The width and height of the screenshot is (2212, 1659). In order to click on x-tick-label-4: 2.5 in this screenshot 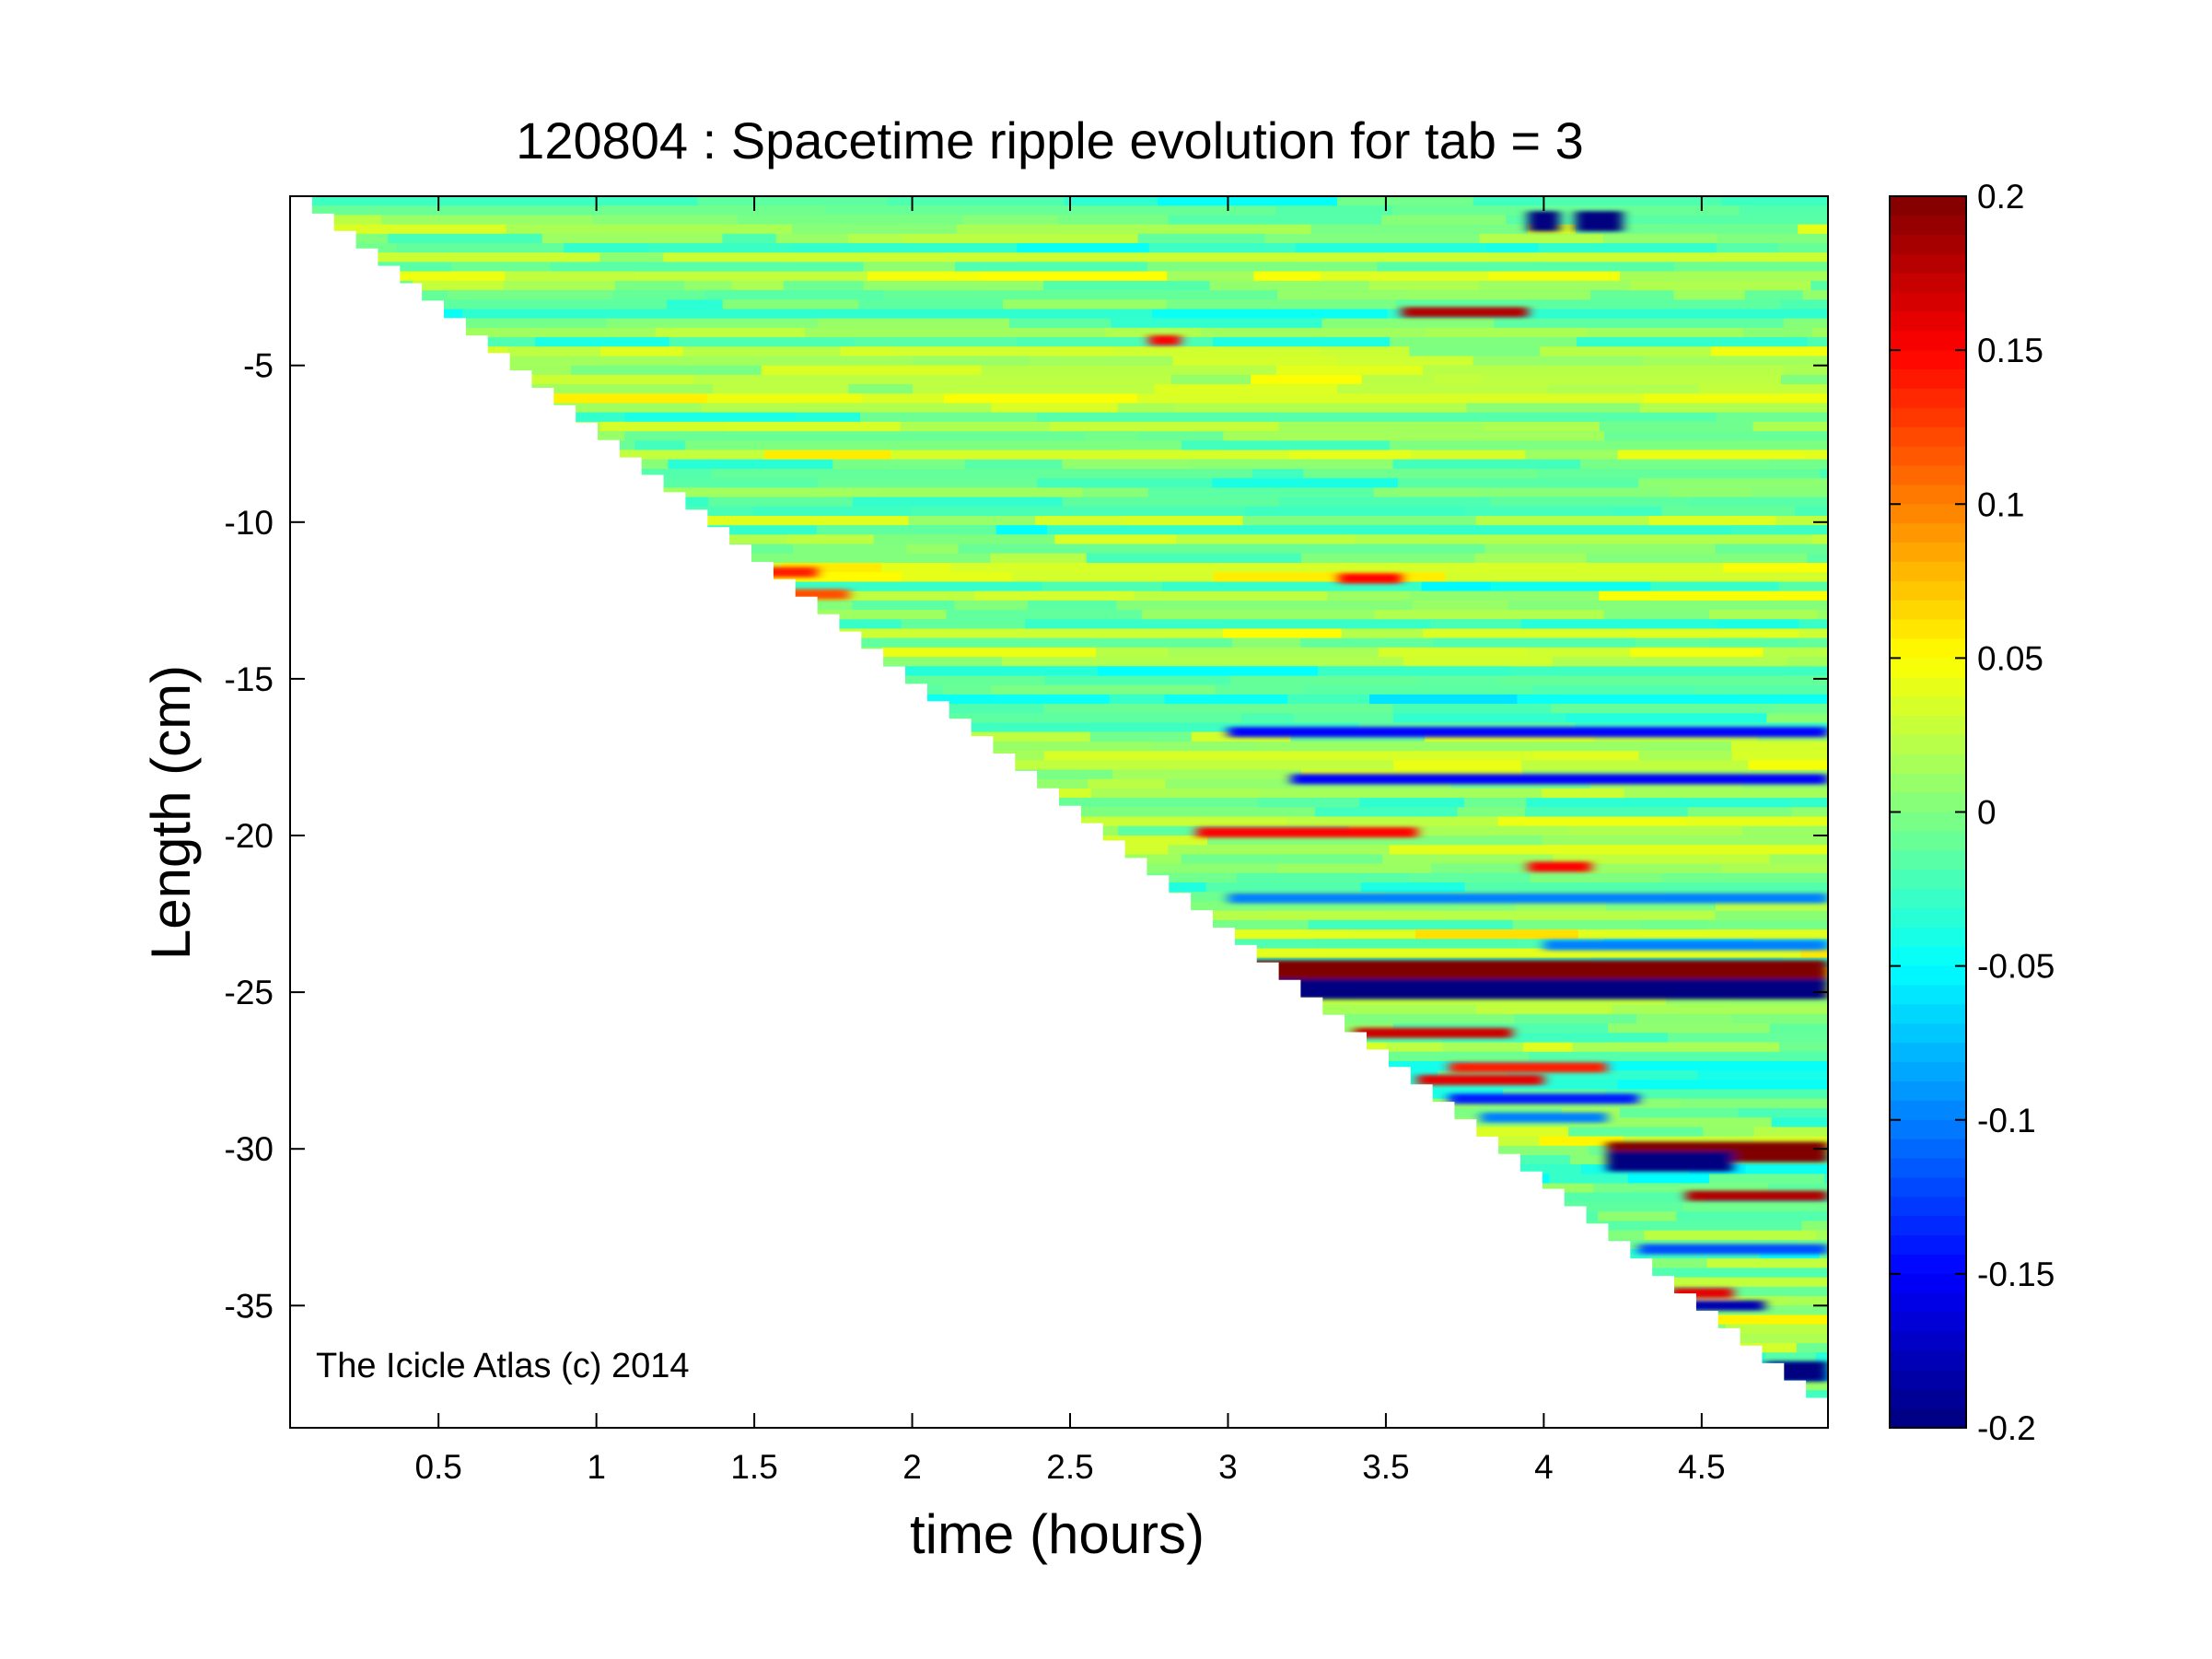, I will do `click(1069, 1467)`.